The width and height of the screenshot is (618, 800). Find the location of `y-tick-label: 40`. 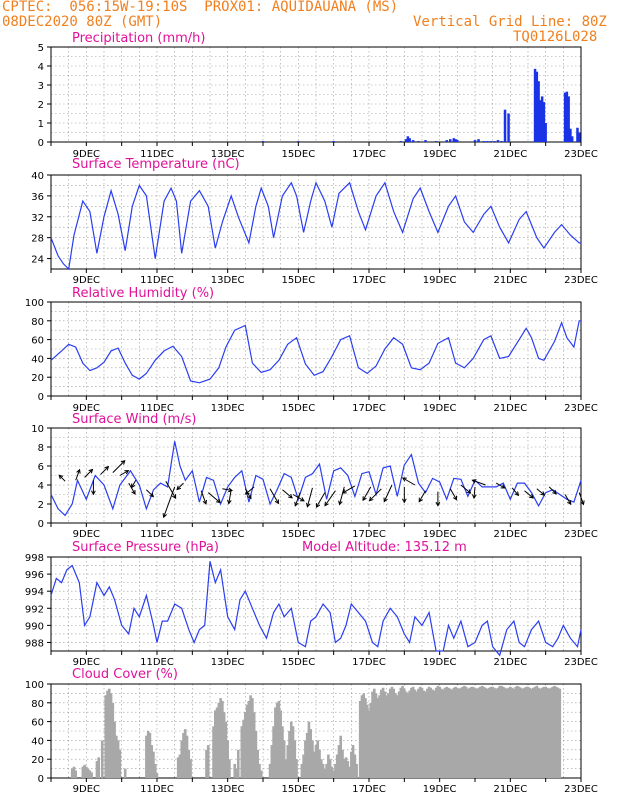

y-tick-label: 40 is located at coordinates (37, 359).